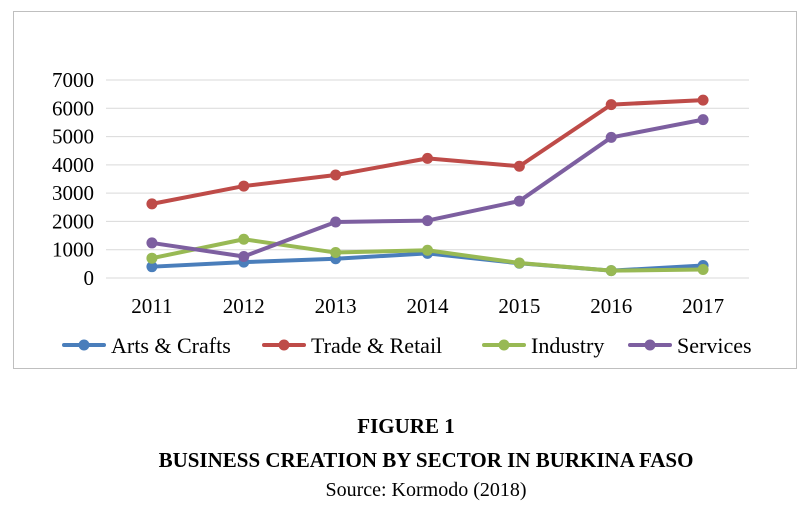 The width and height of the screenshot is (812, 517). What do you see at coordinates (73, 165) in the screenshot?
I see `y-tick-label: 4000` at bounding box center [73, 165].